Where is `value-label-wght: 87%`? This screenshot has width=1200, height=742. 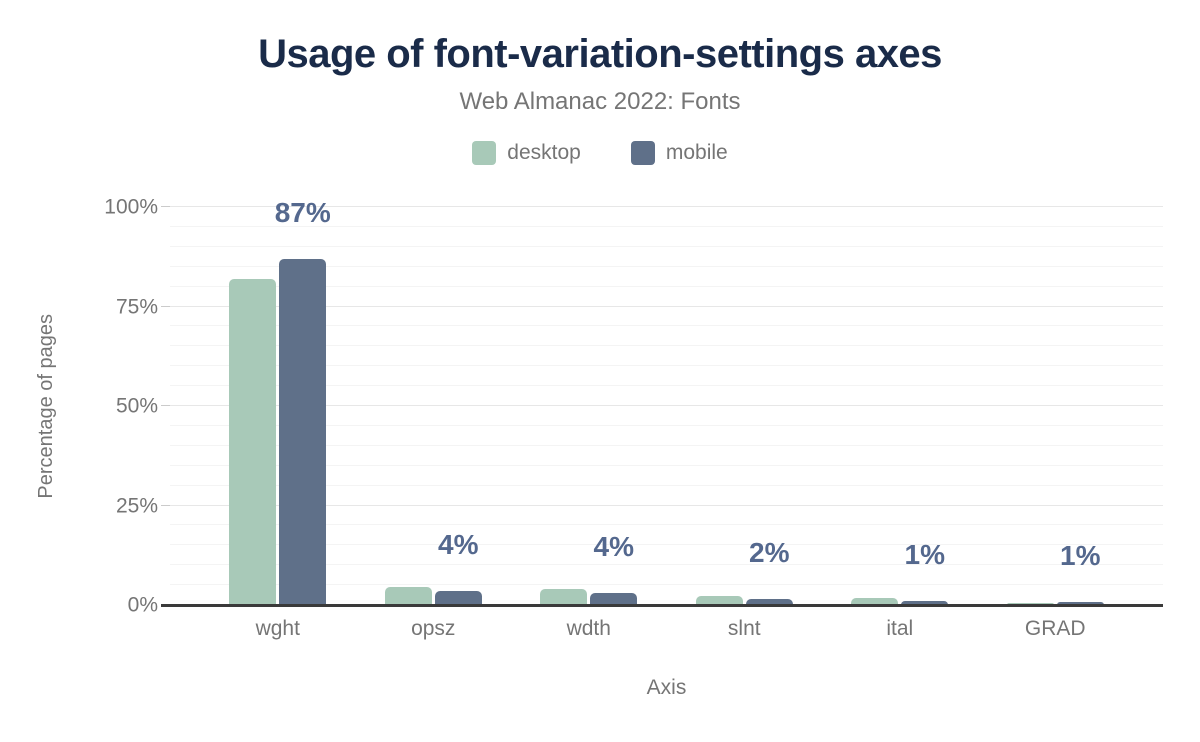
value-label-wght: 87% is located at coordinates (302, 212).